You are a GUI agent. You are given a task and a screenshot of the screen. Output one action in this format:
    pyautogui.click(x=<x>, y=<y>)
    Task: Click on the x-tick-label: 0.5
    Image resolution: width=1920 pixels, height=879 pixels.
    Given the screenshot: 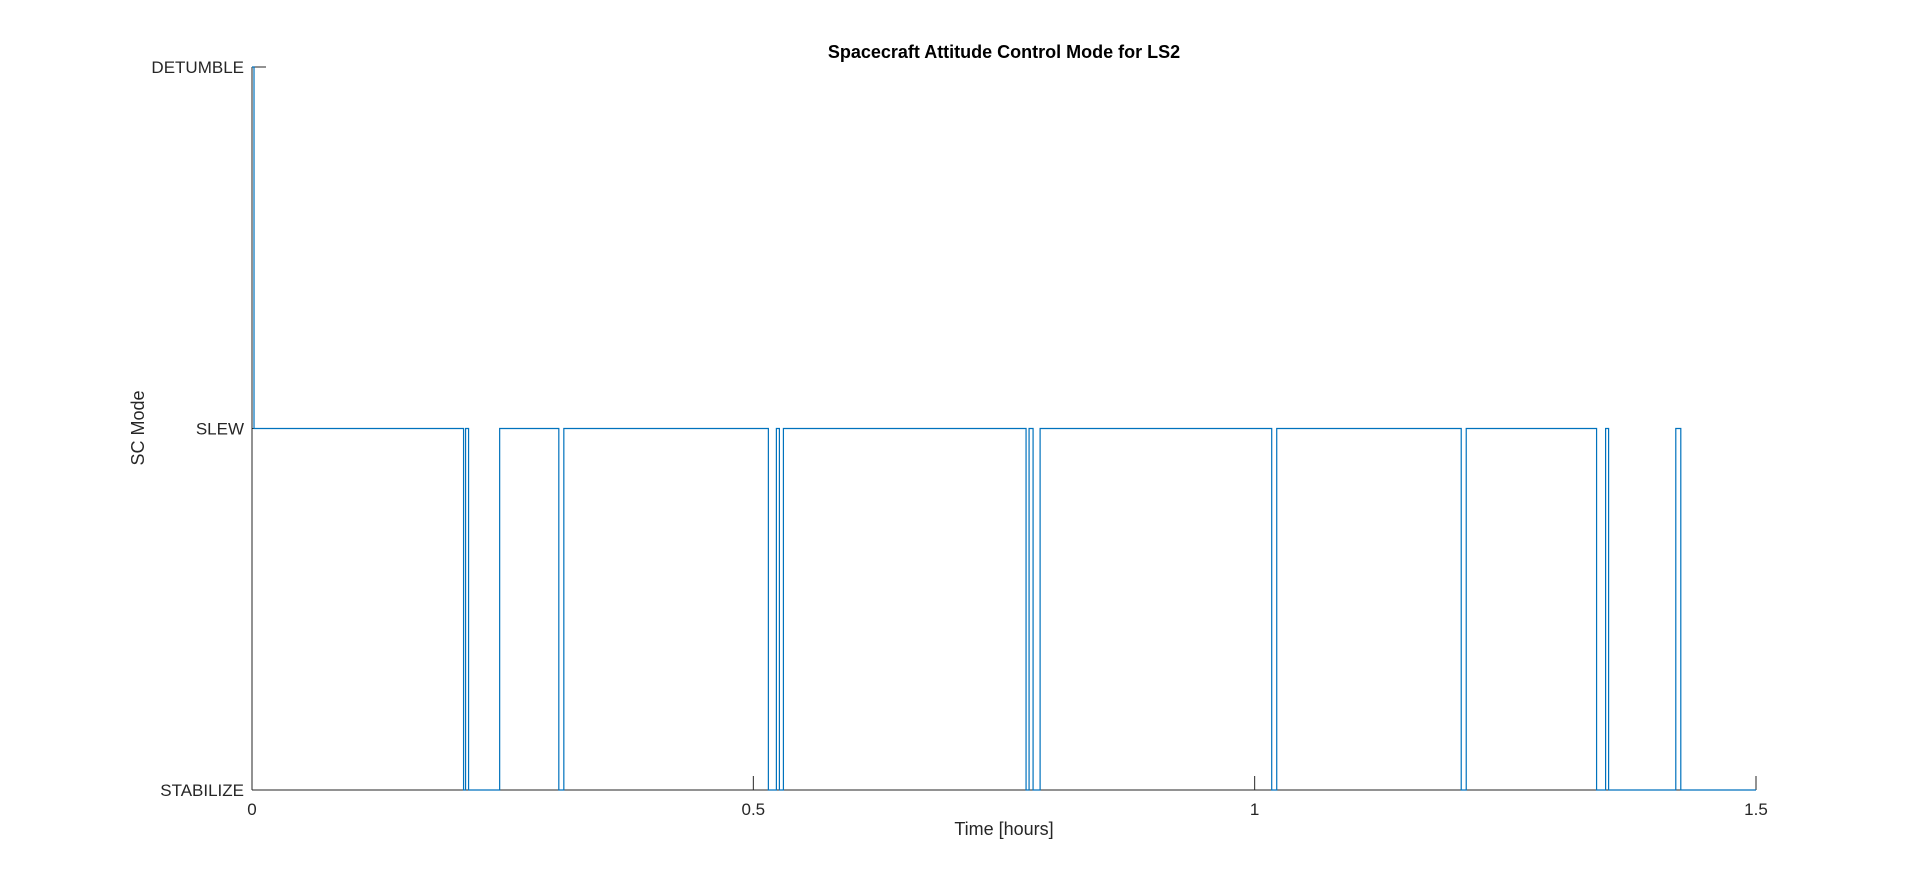 What is the action you would take?
    pyautogui.click(x=754, y=809)
    